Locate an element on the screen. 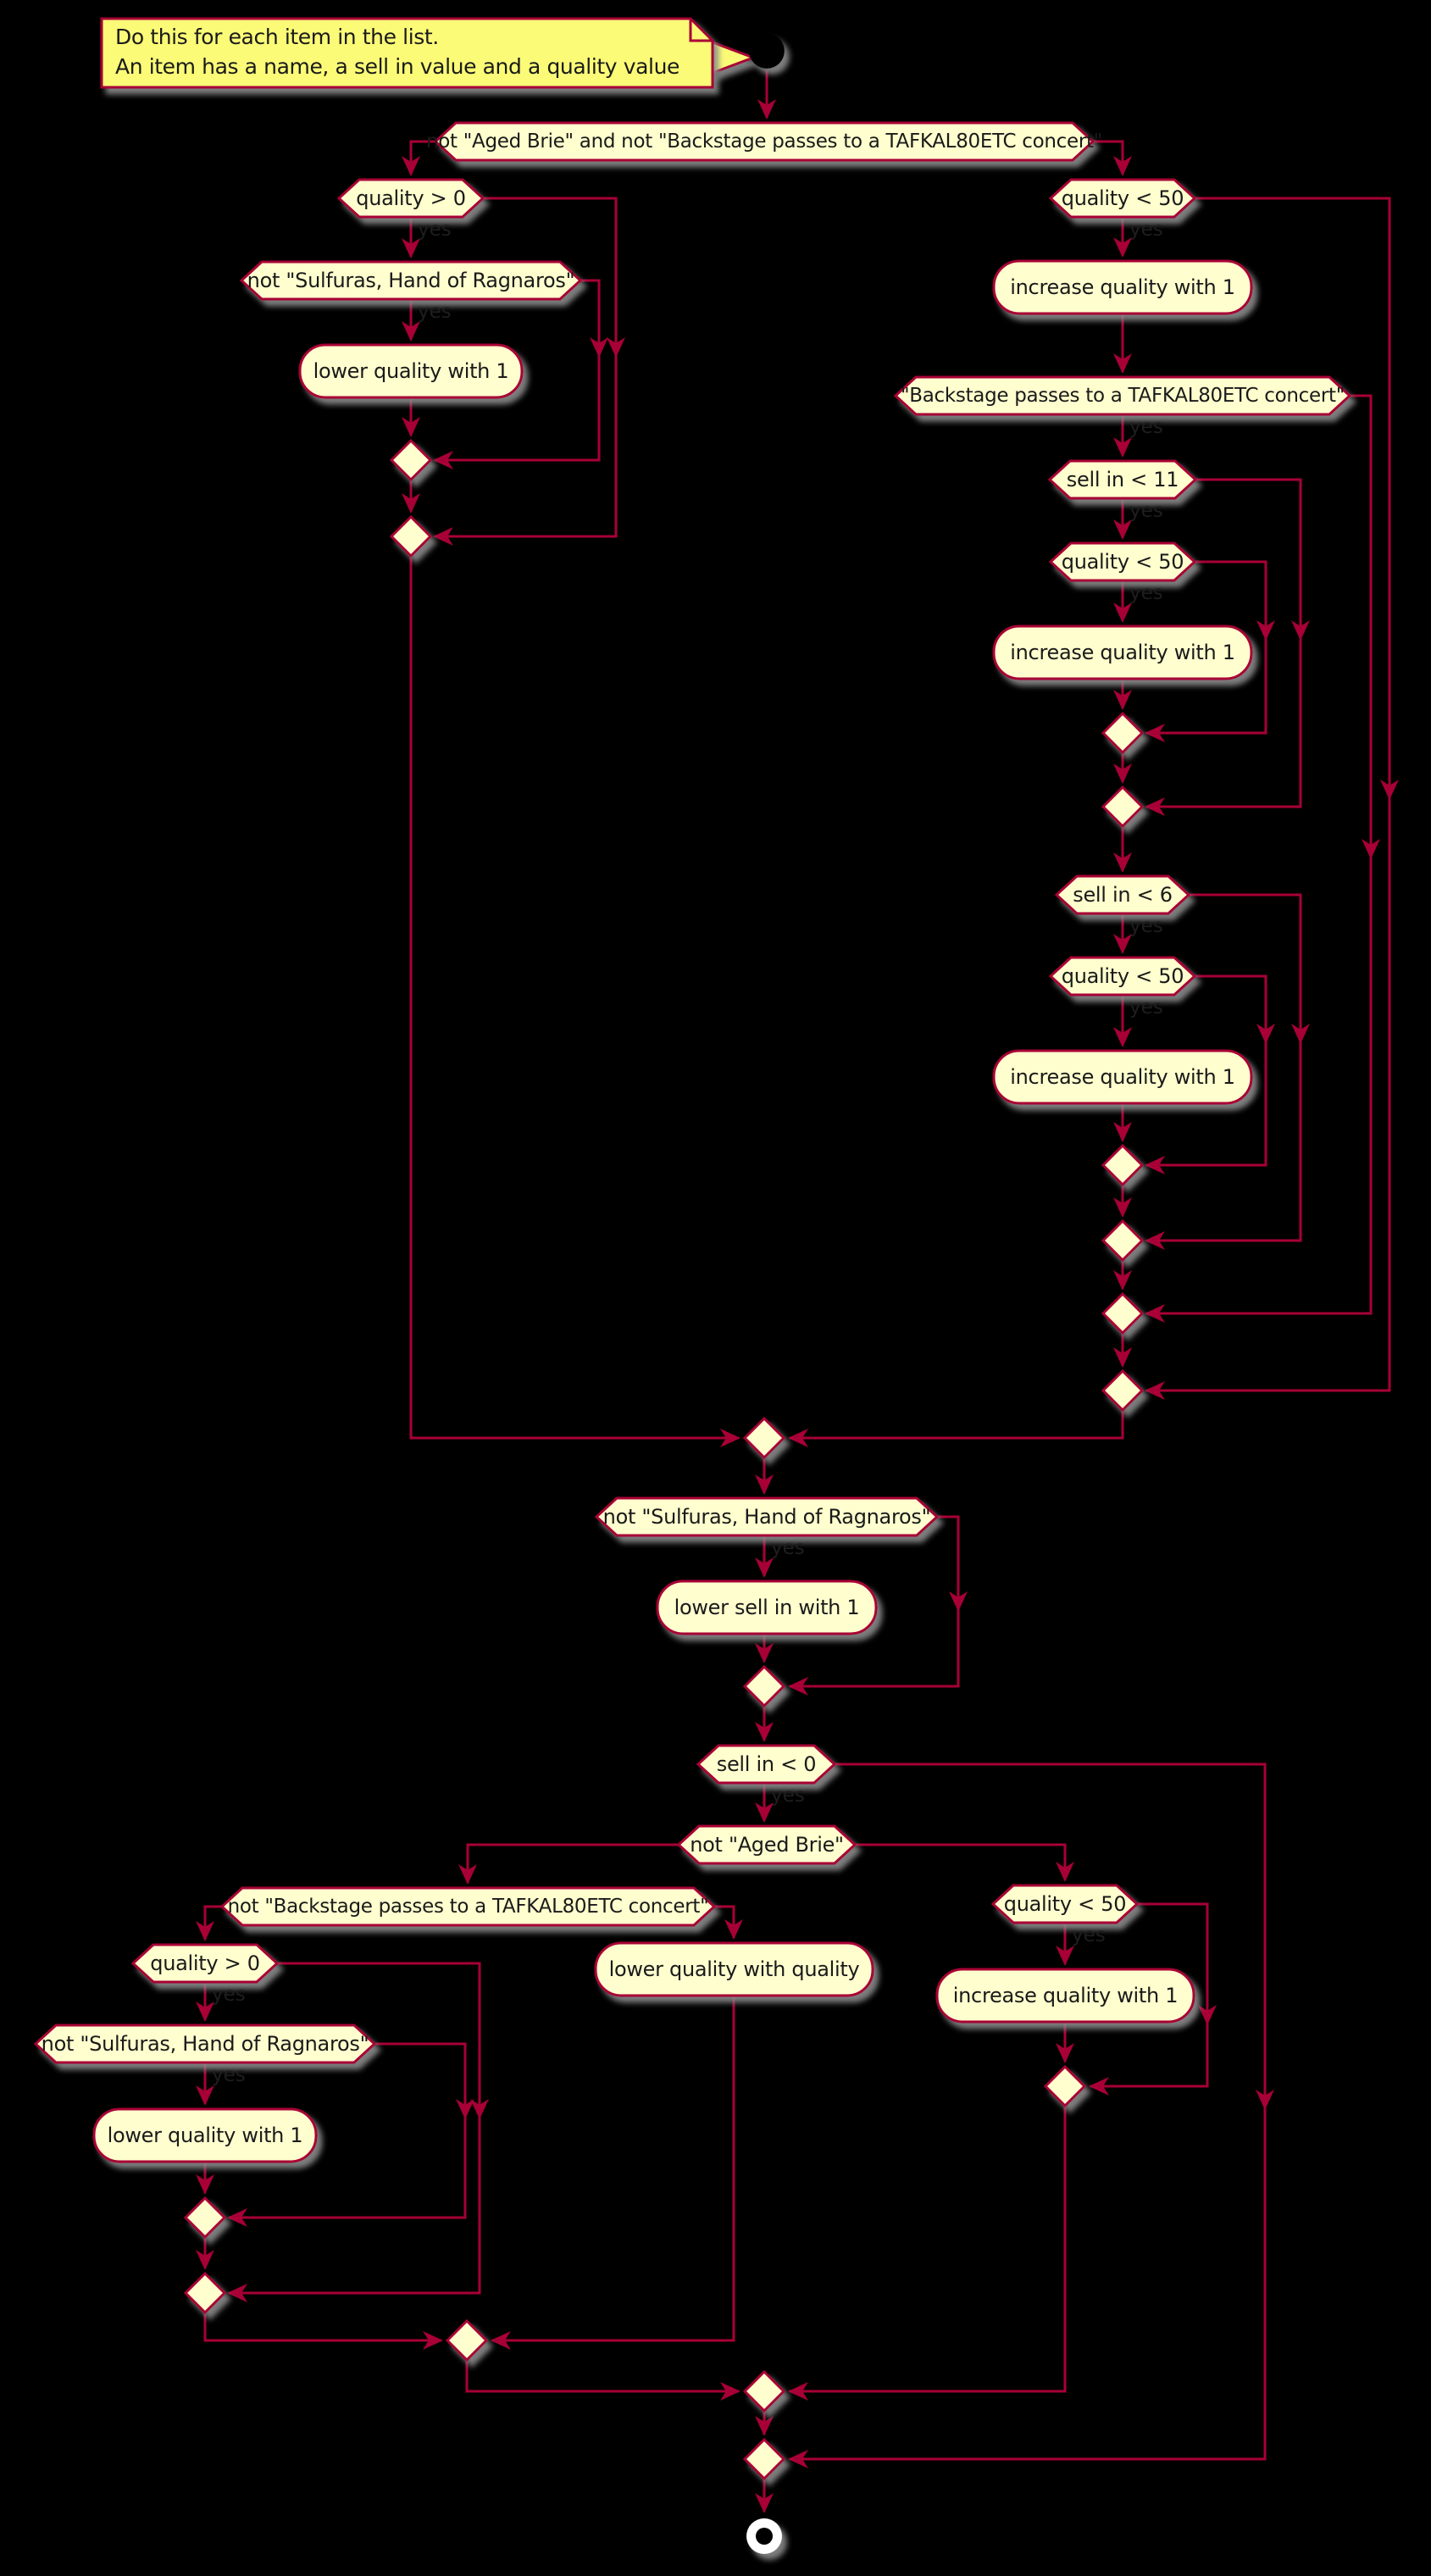  edge-q50s11-no-b is located at coordinates (1206, 690).